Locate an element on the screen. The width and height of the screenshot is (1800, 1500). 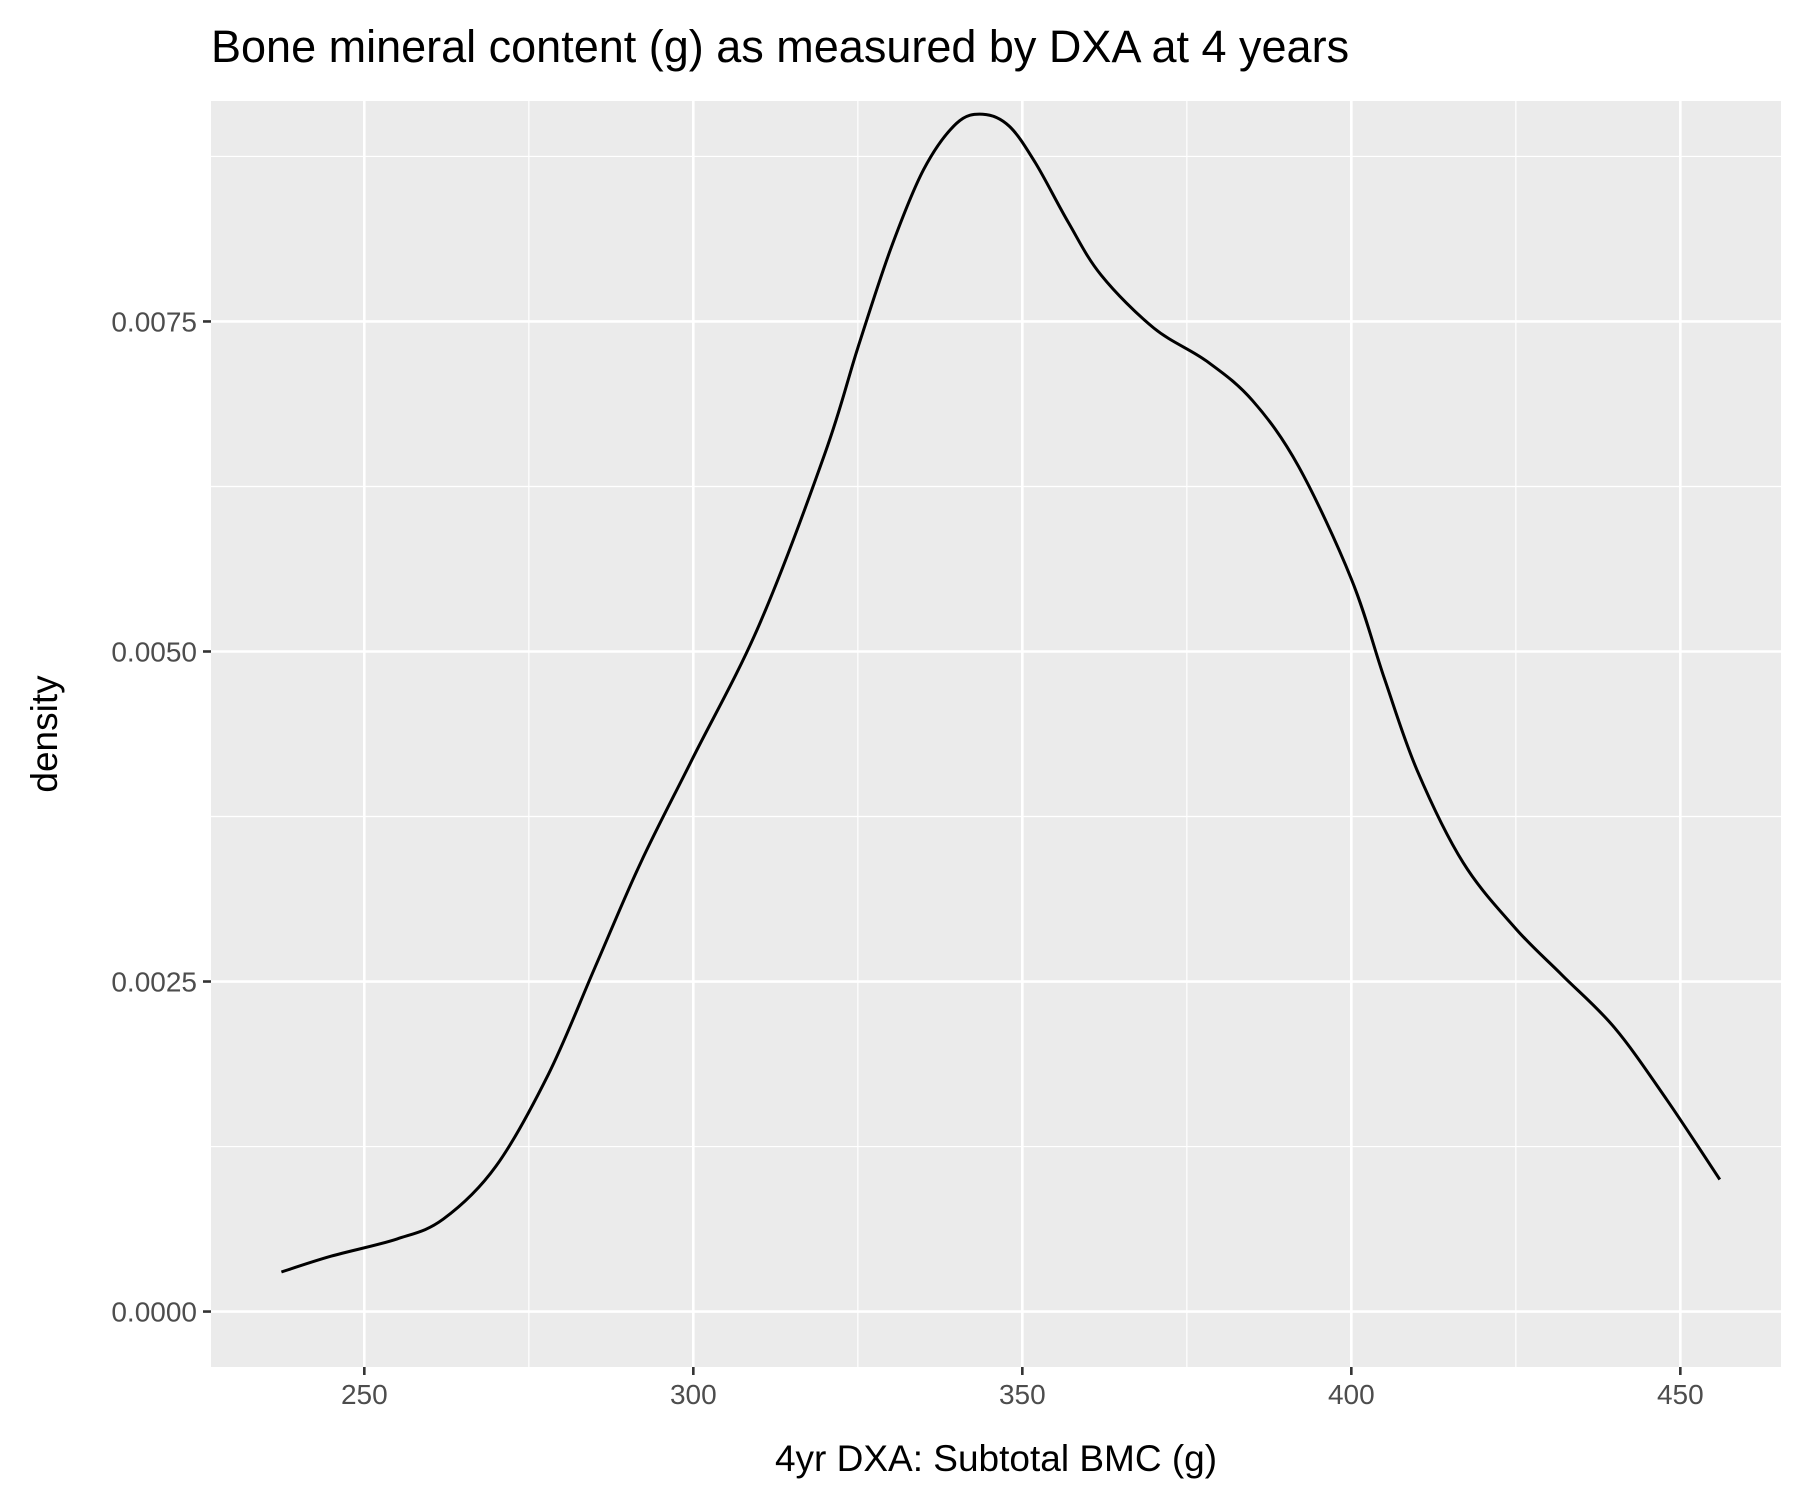
y-tick-label: 0.0025 is located at coordinates (154, 982).